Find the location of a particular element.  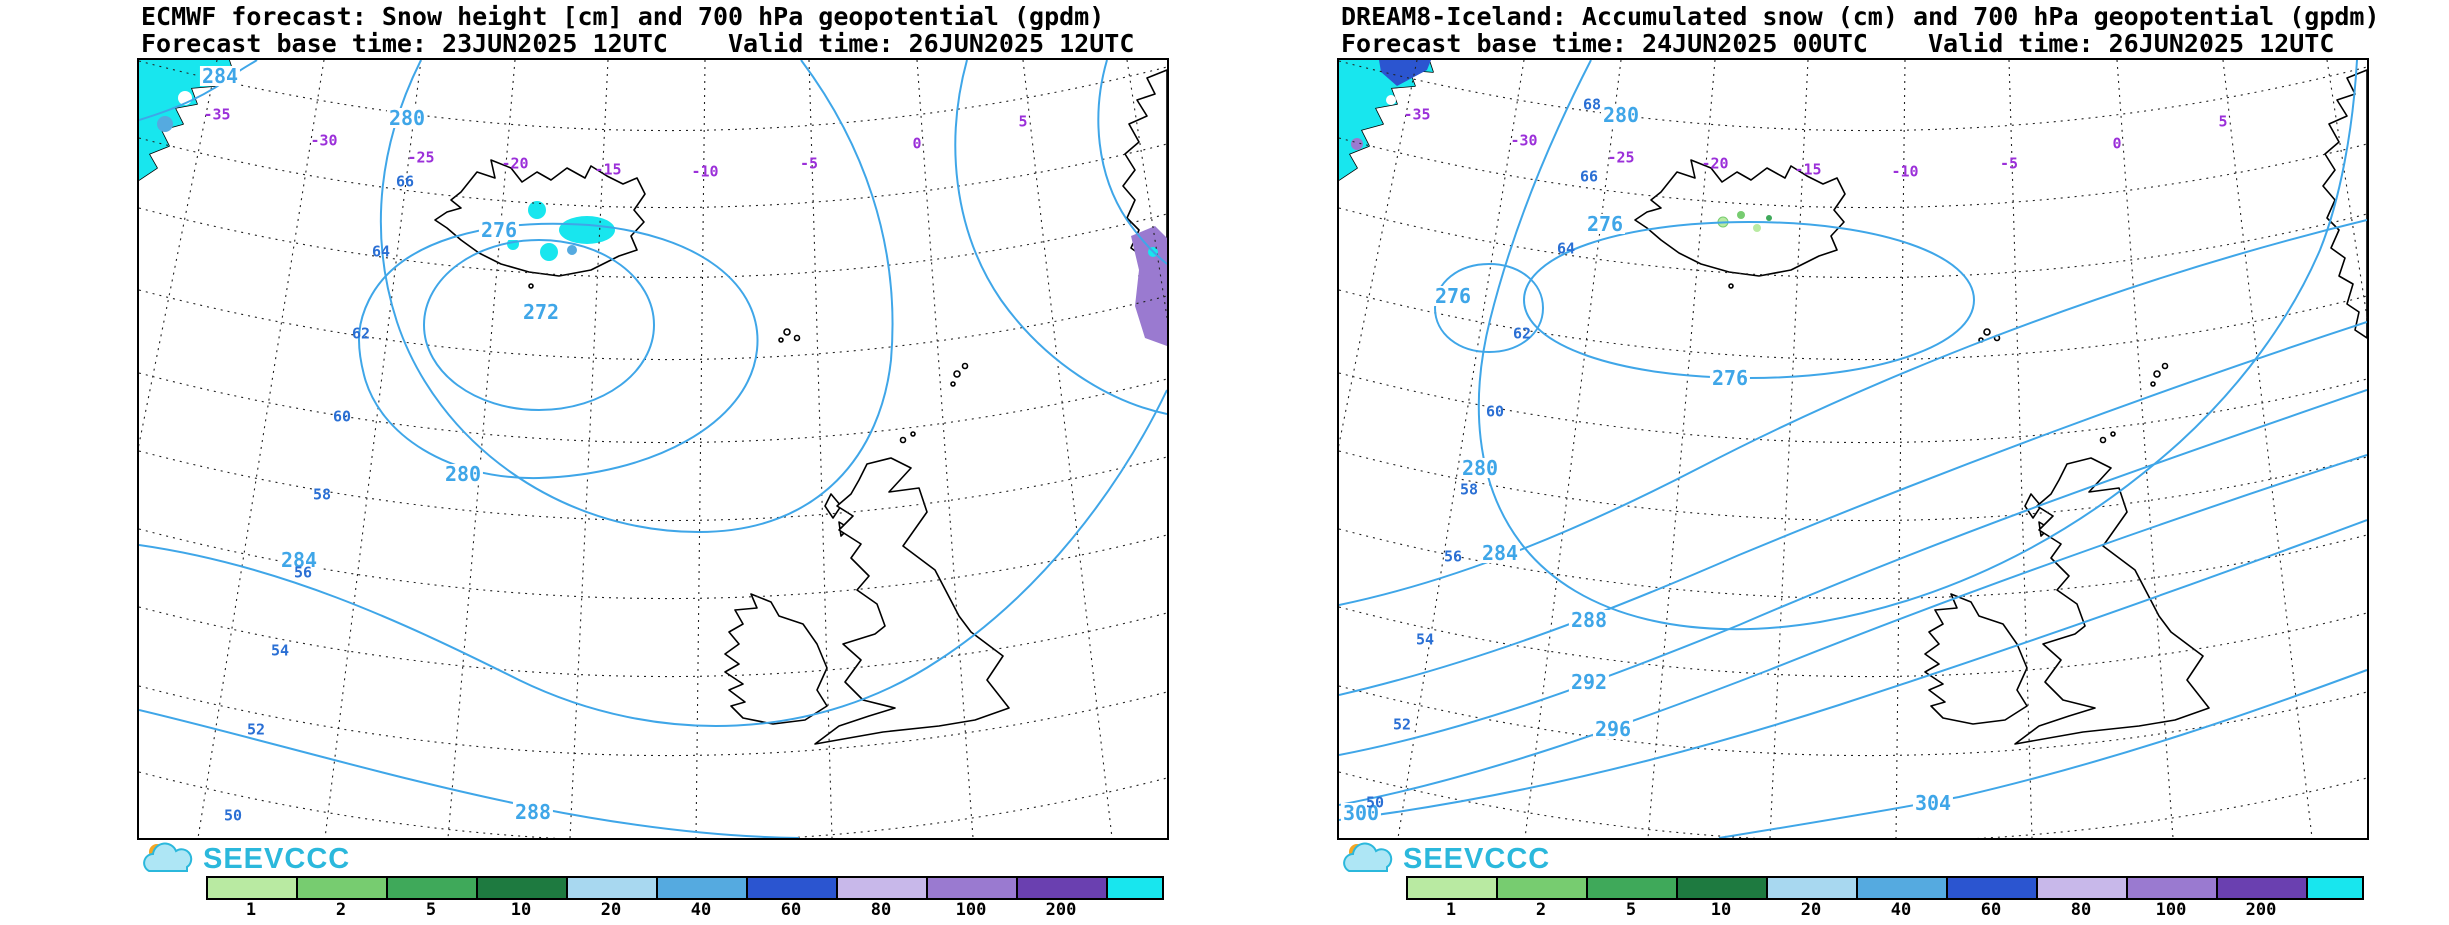

contour-label: 296 is located at coordinates (1613, 729).